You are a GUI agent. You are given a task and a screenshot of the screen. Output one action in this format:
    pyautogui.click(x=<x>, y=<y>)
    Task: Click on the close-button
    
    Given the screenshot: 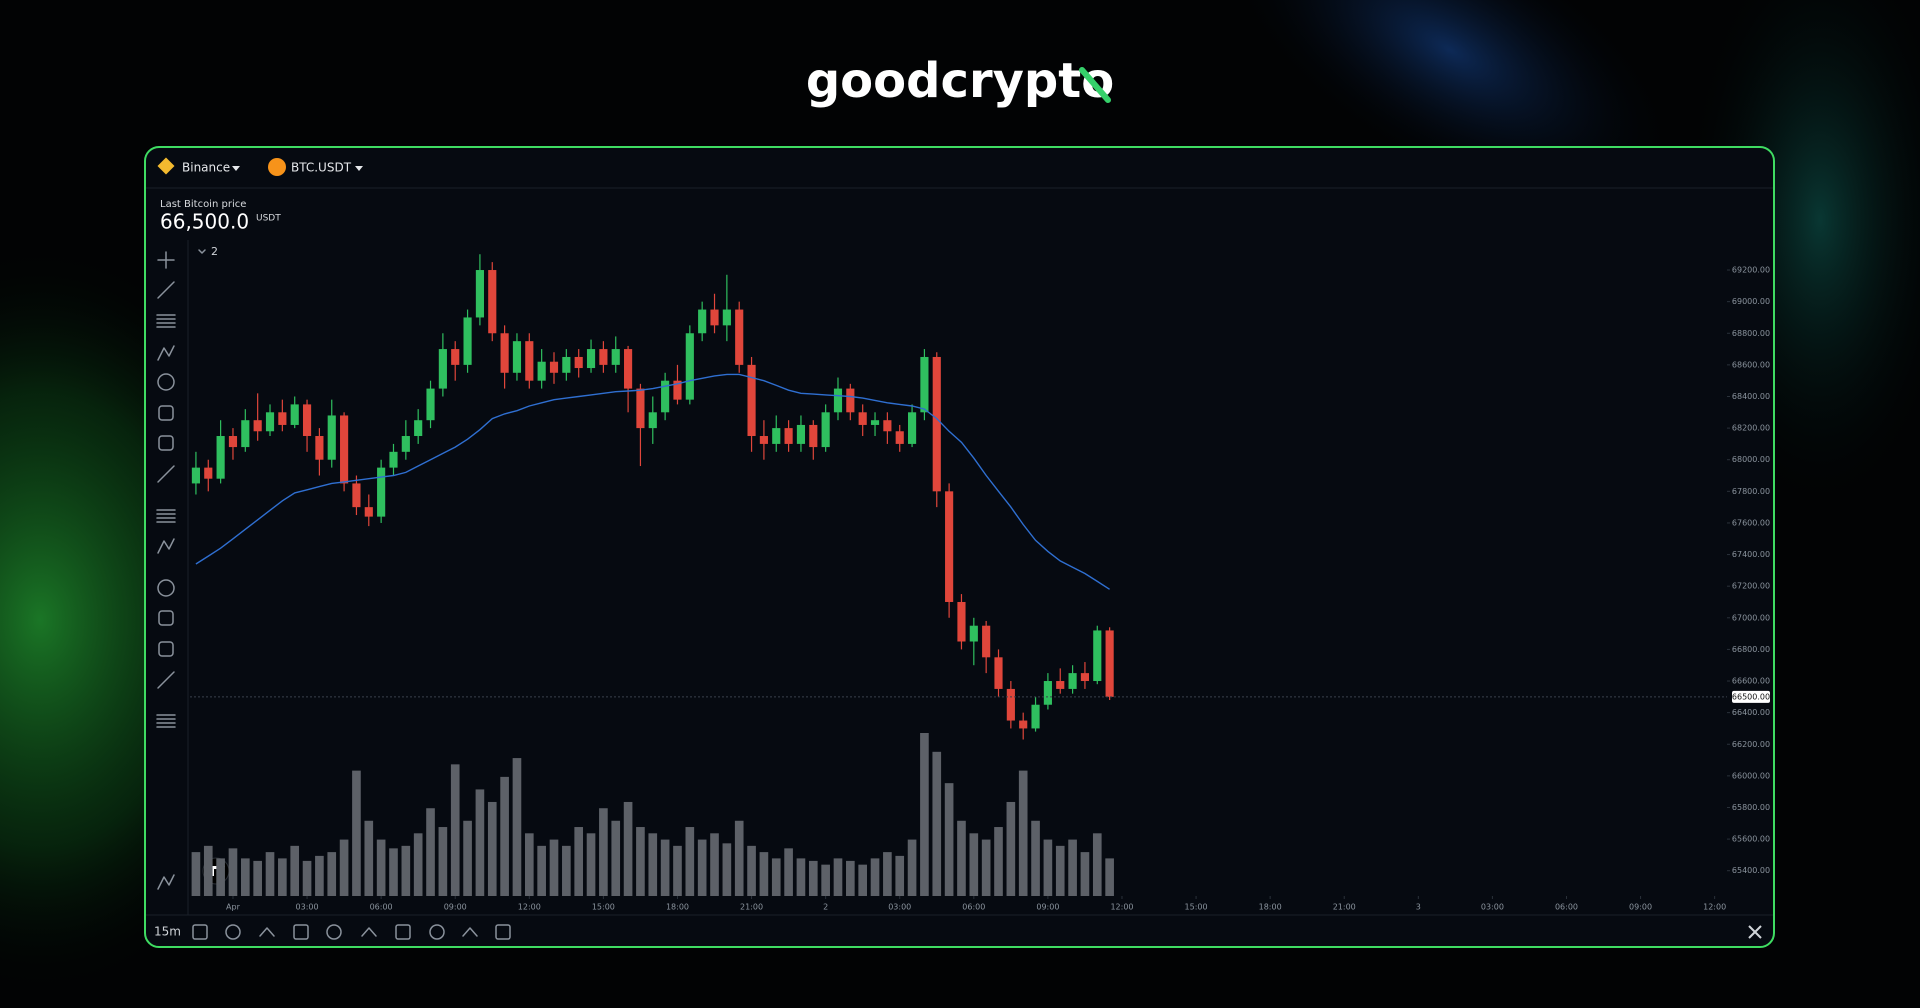 What is the action you would take?
    pyautogui.click(x=1755, y=932)
    